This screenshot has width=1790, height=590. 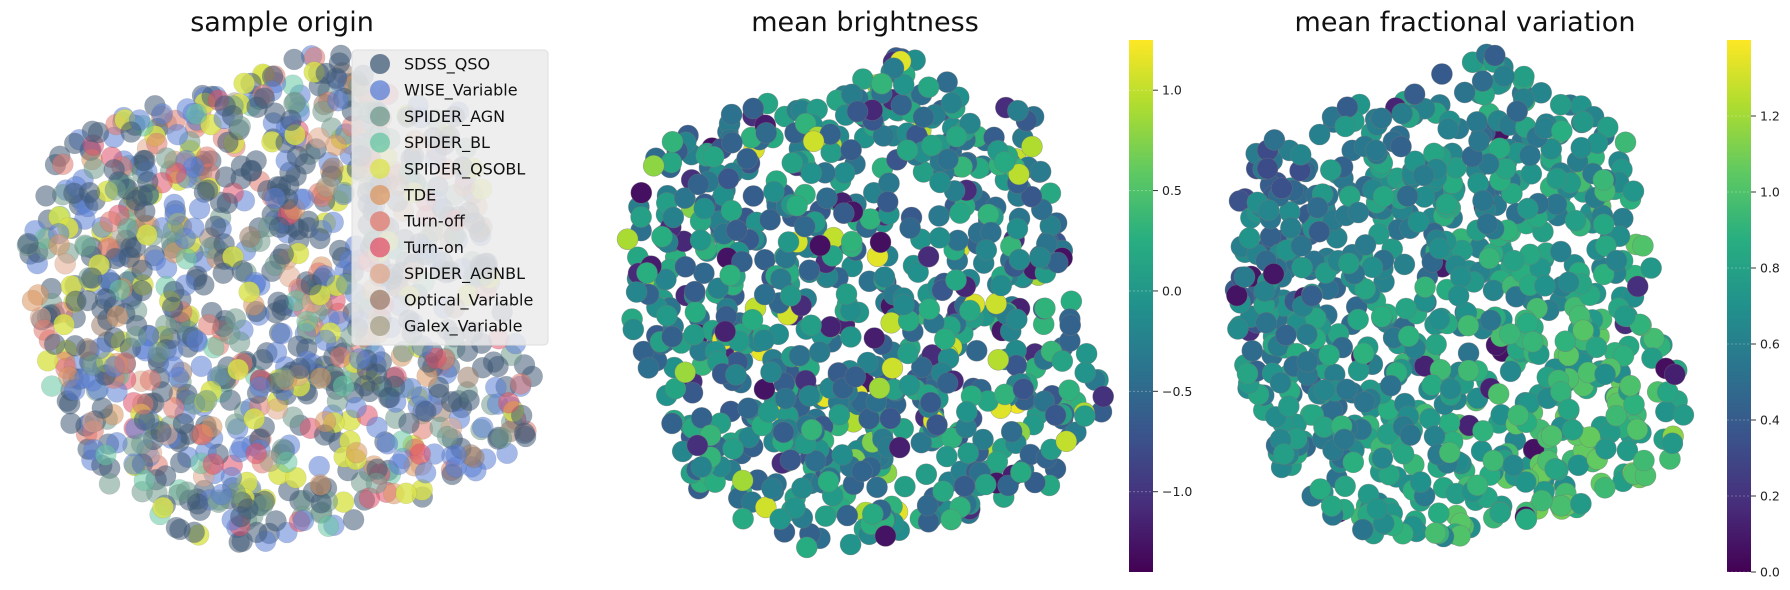 I want to click on legend-label: SPIDER_AGN, so click(x=454, y=117).